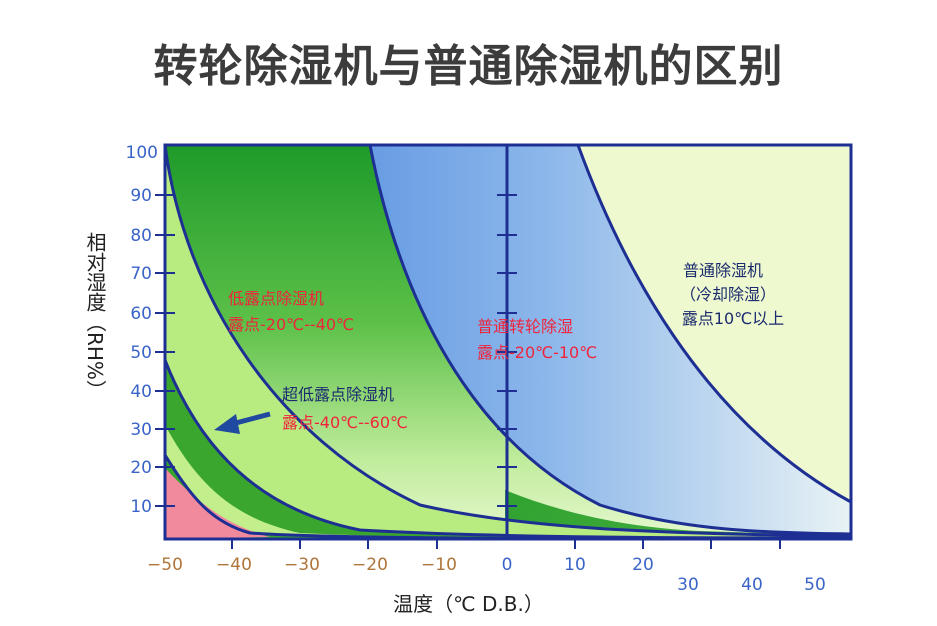 This screenshot has height=626, width=937. I want to click on x-tick-minus40: −40, so click(234, 565).